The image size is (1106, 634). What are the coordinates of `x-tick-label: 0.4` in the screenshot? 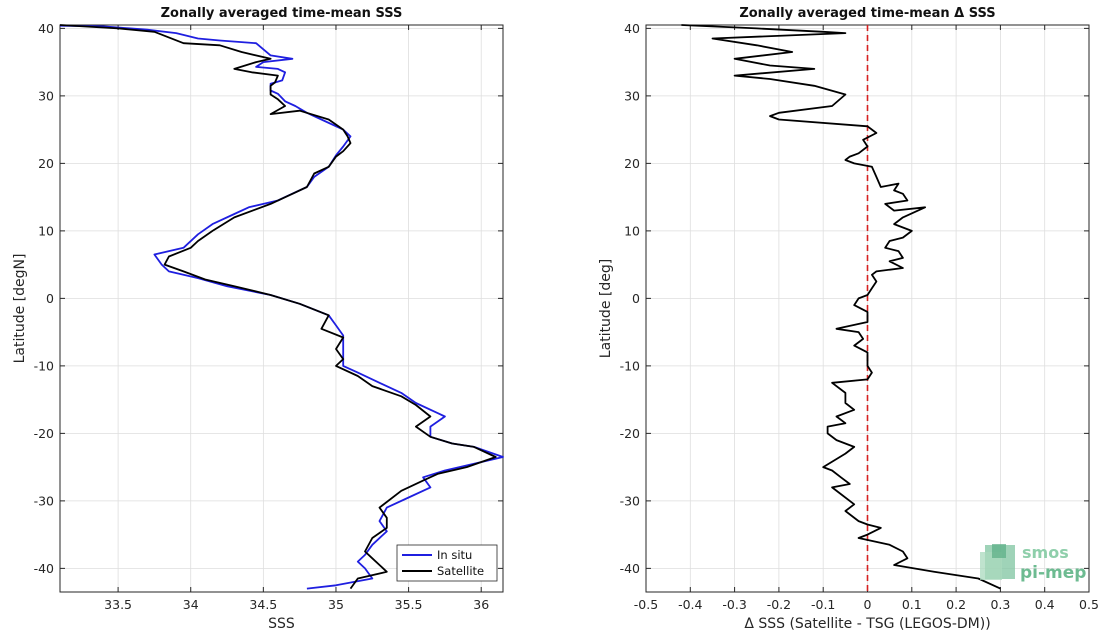 It's located at (1045, 604).